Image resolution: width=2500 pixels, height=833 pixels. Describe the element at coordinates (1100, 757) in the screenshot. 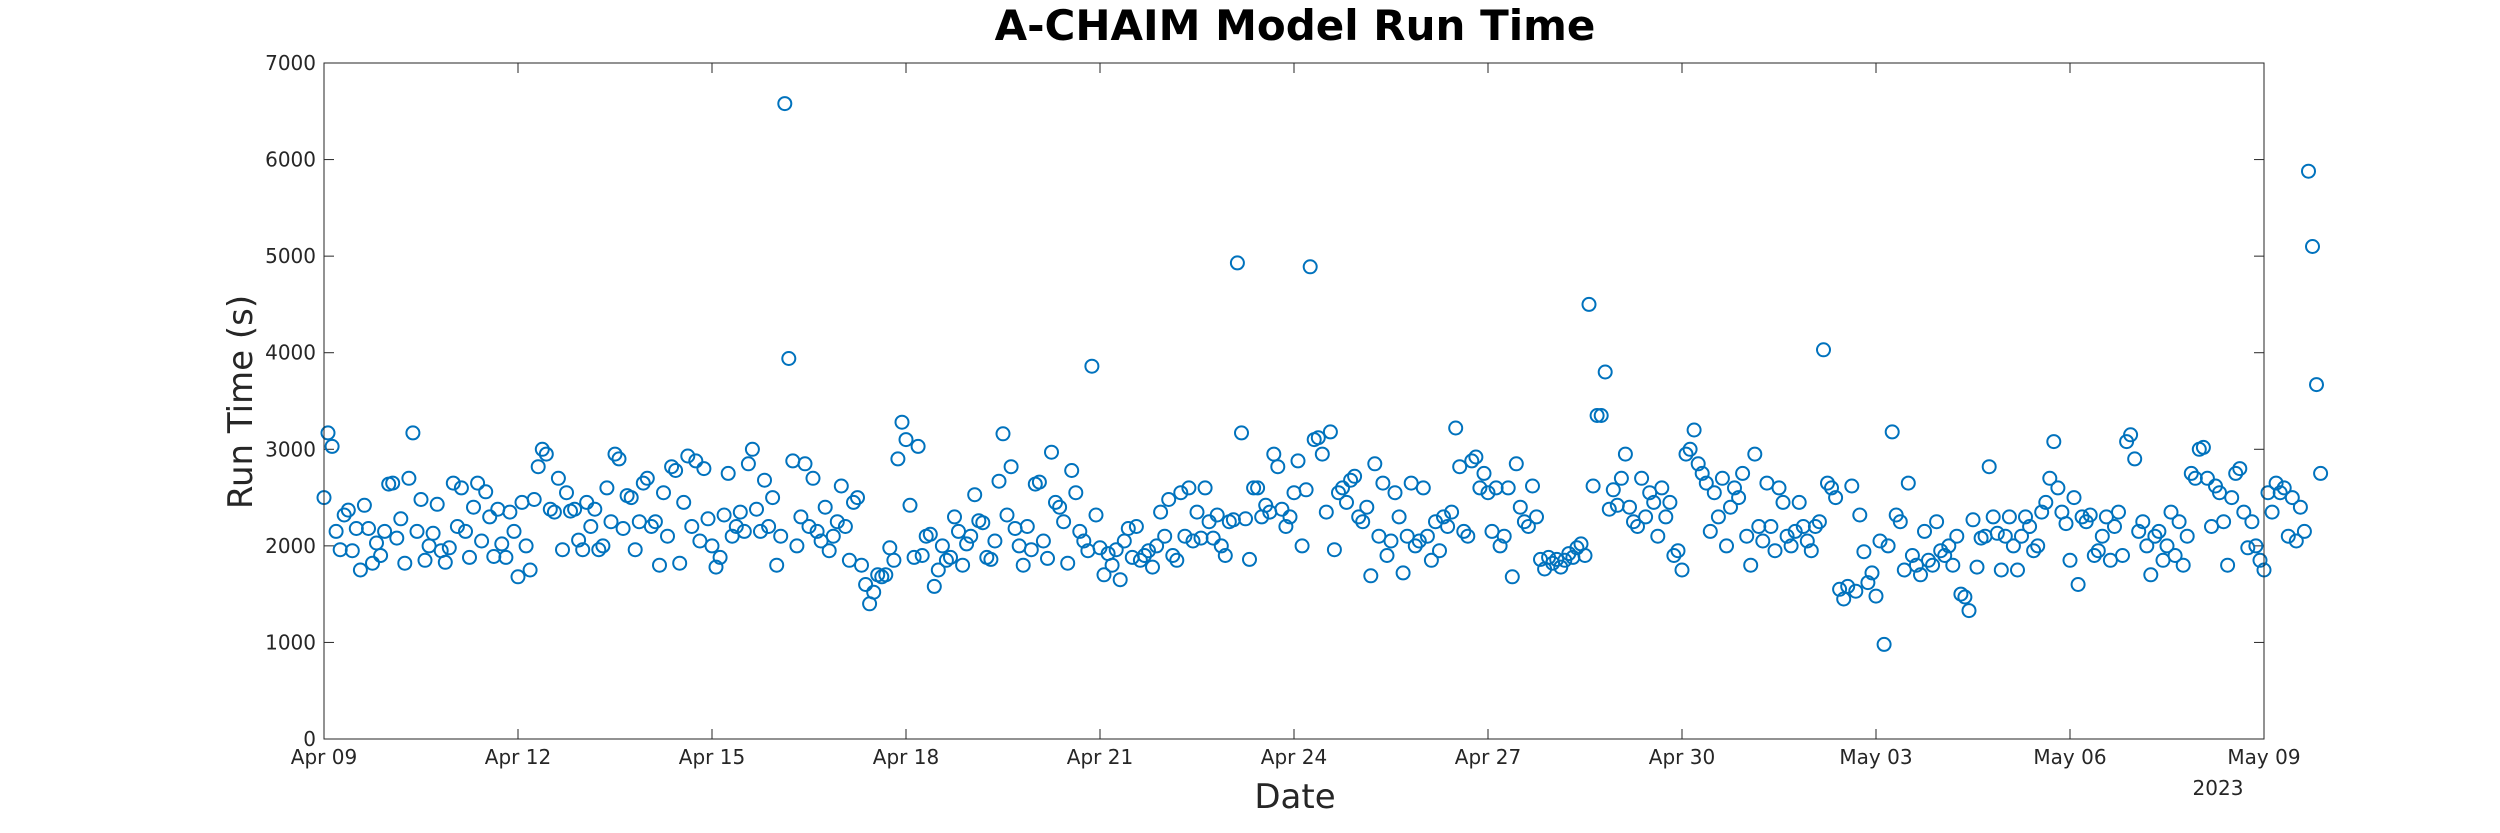

I see `x-tick-label: Apr 21` at that location.